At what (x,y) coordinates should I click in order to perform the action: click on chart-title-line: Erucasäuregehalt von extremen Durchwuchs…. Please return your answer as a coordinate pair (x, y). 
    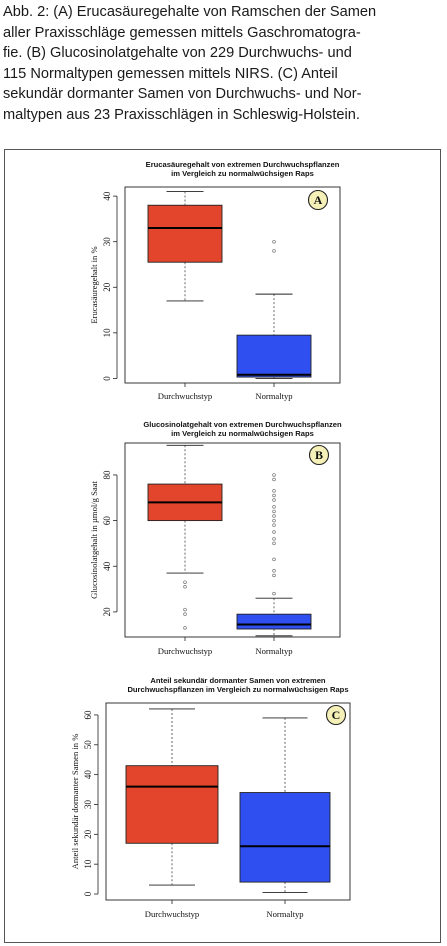
    Looking at the image, I should click on (243, 164).